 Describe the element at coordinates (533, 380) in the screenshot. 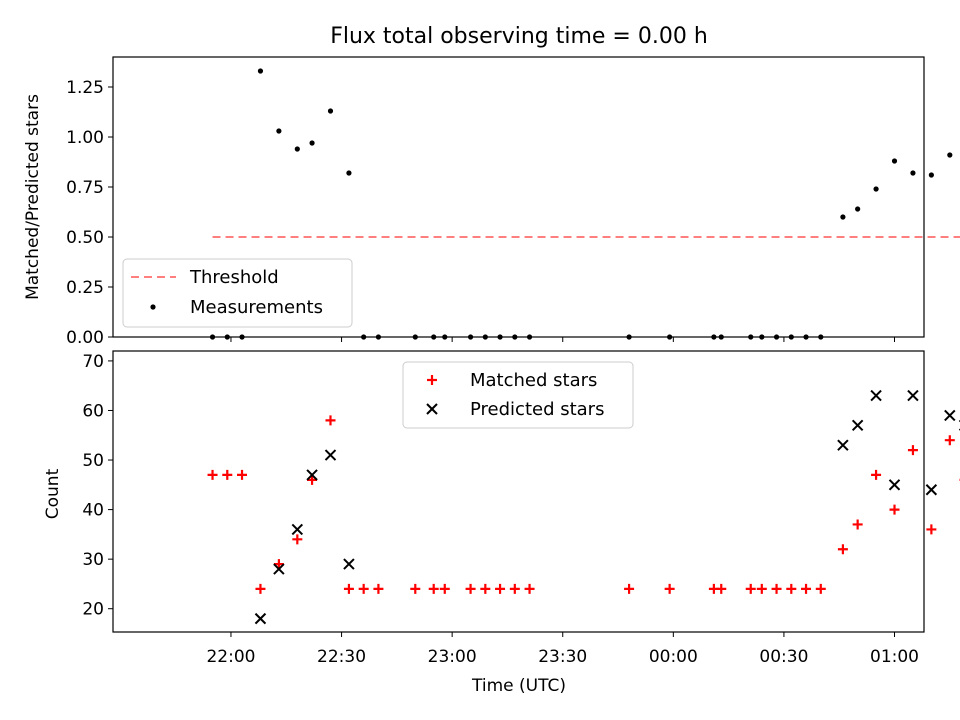

I see `legend-matched-label: Matched stars` at that location.